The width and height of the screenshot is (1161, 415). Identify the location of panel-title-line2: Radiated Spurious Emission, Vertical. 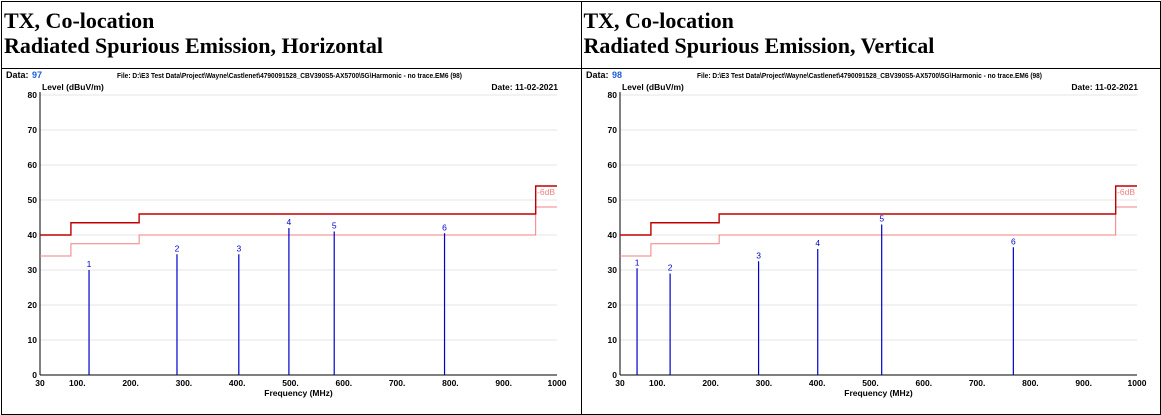
(759, 45).